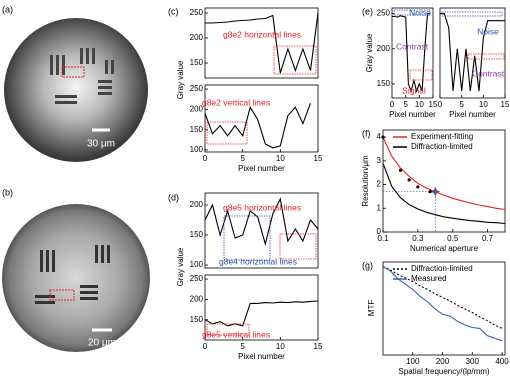 The width and height of the screenshot is (510, 377). I want to click on panel-label: (c), so click(173, 11).